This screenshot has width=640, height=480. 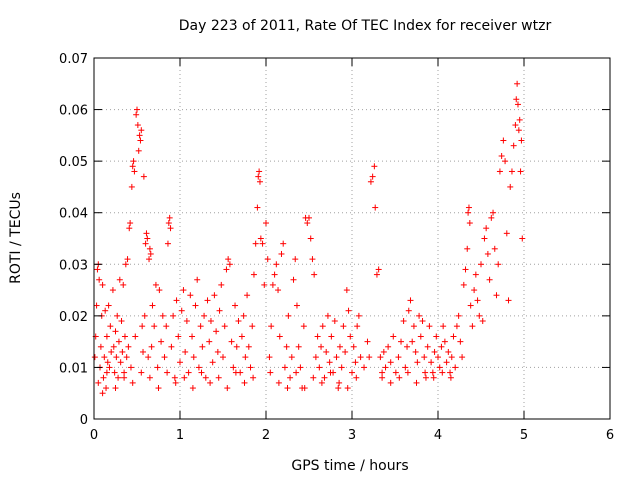 I want to click on x-tick-label: 6, so click(x=610, y=435).